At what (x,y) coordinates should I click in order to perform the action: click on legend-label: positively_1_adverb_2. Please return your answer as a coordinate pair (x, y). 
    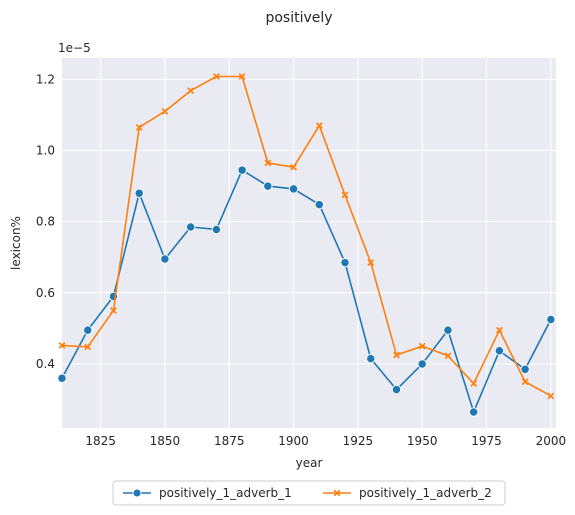
    Looking at the image, I should click on (425, 493).